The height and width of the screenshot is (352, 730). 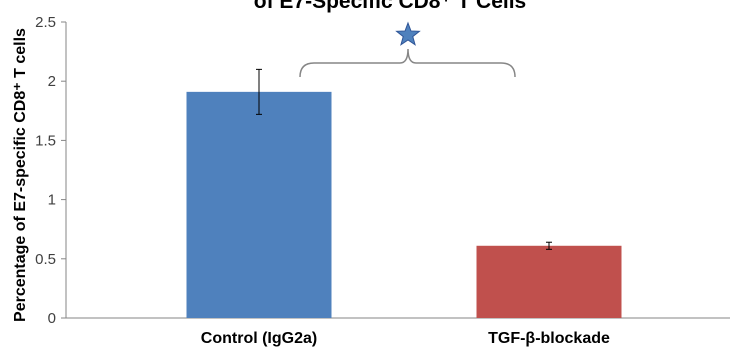 I want to click on y-axis-label: Percentage of E7-specific CD8⁺ T cells, so click(x=20, y=175).